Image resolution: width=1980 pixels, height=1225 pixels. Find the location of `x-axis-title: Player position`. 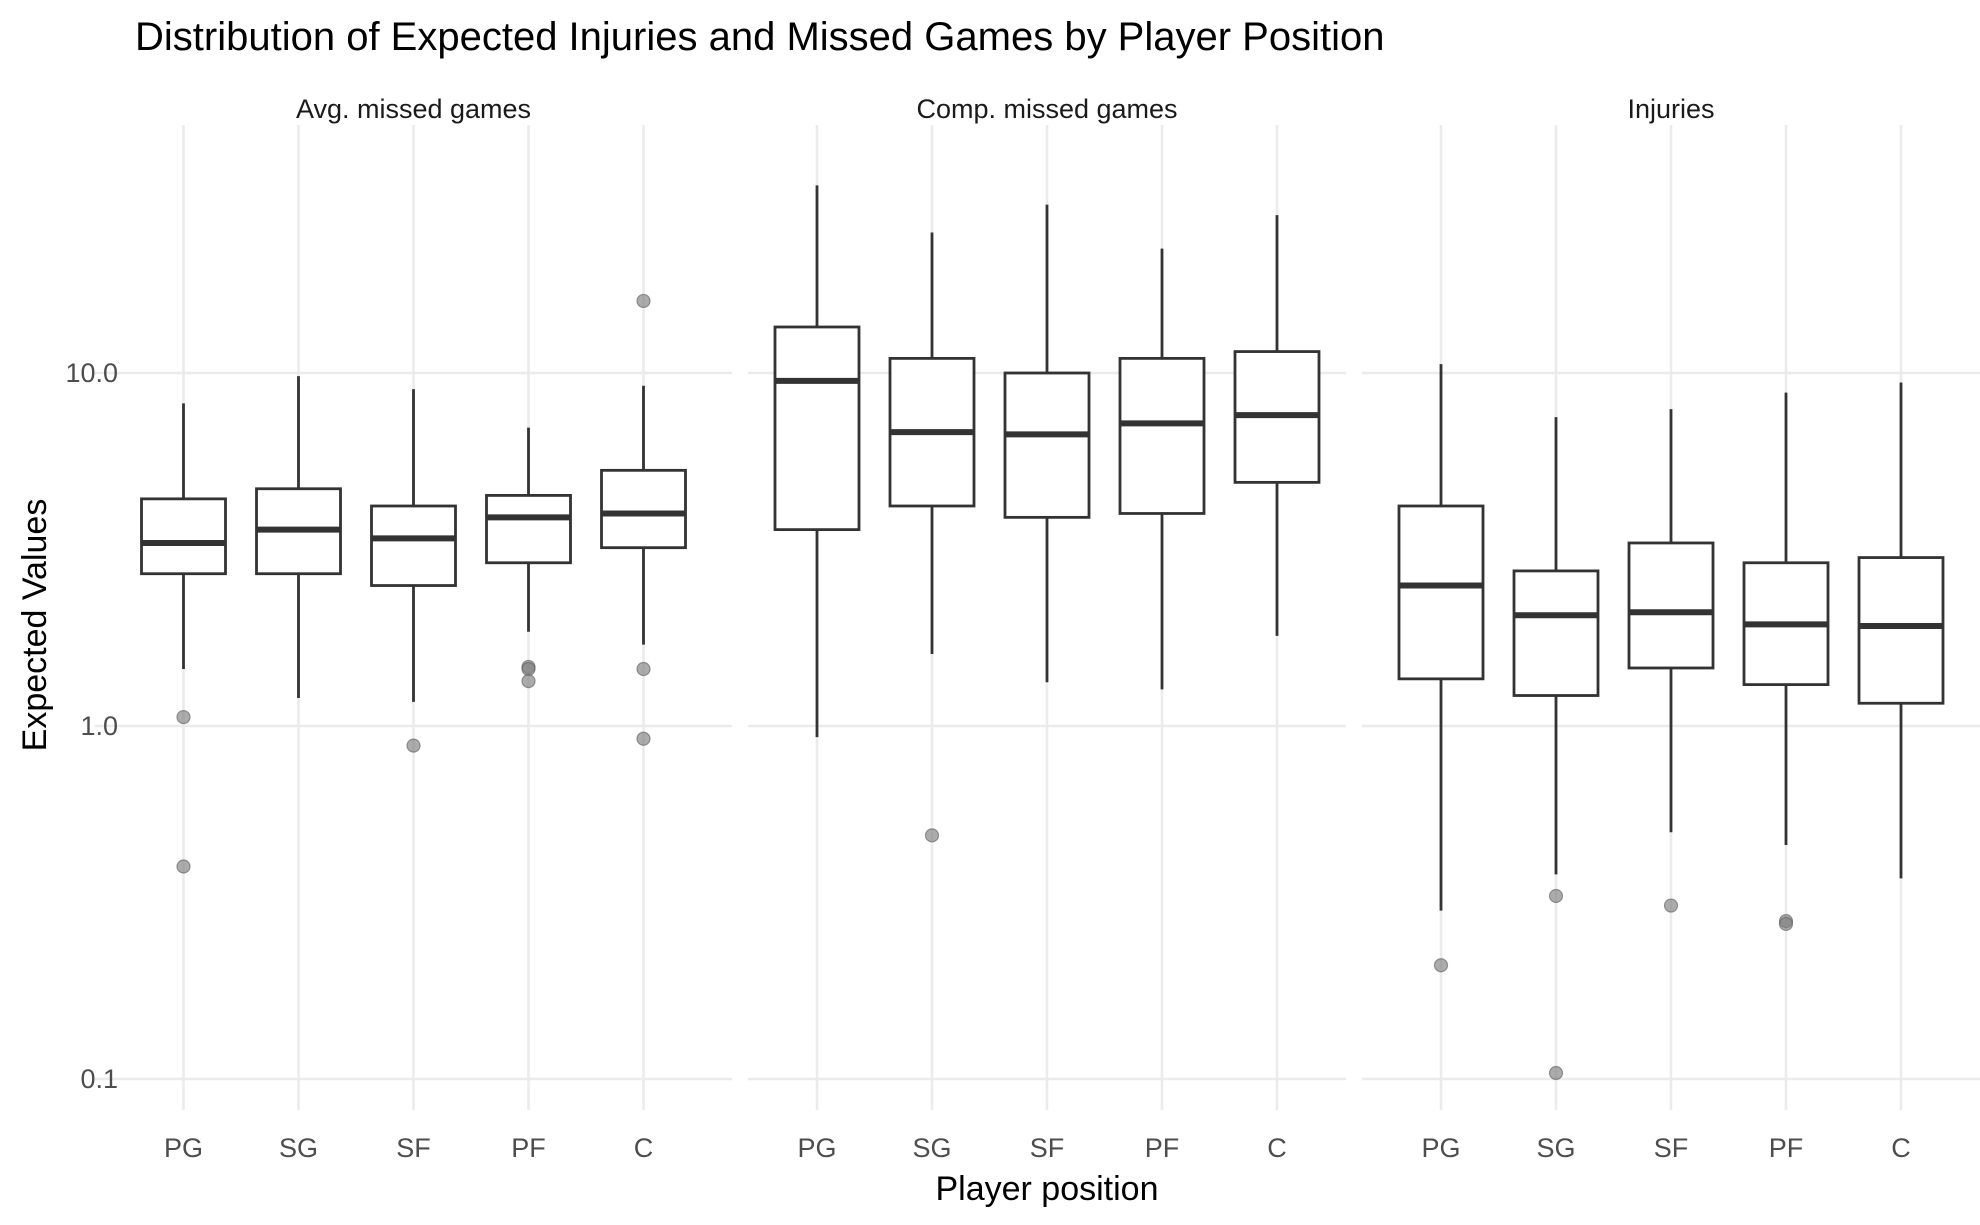

x-axis-title: Player position is located at coordinates (1046, 1189).